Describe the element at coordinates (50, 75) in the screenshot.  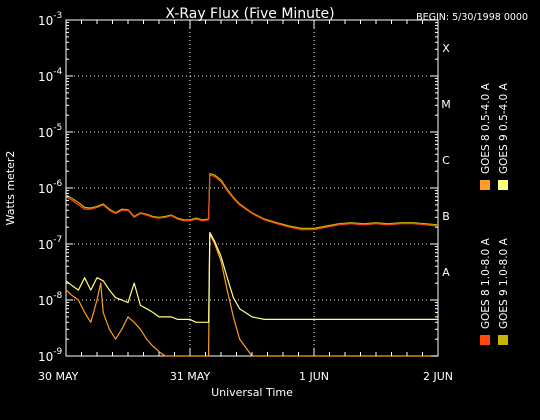
I see `y-tick-label: 10⁻⁴` at that location.